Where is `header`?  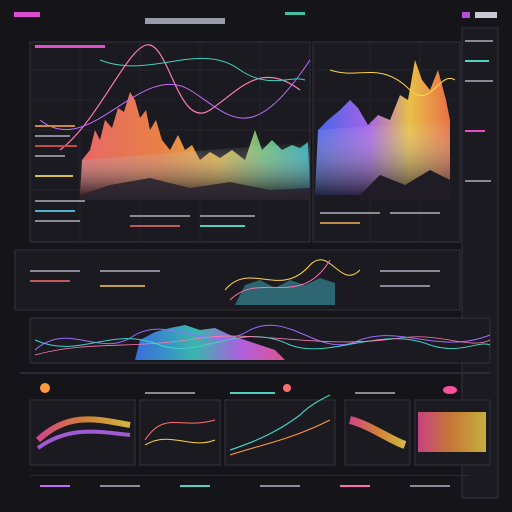
header is located at coordinates (255, 18).